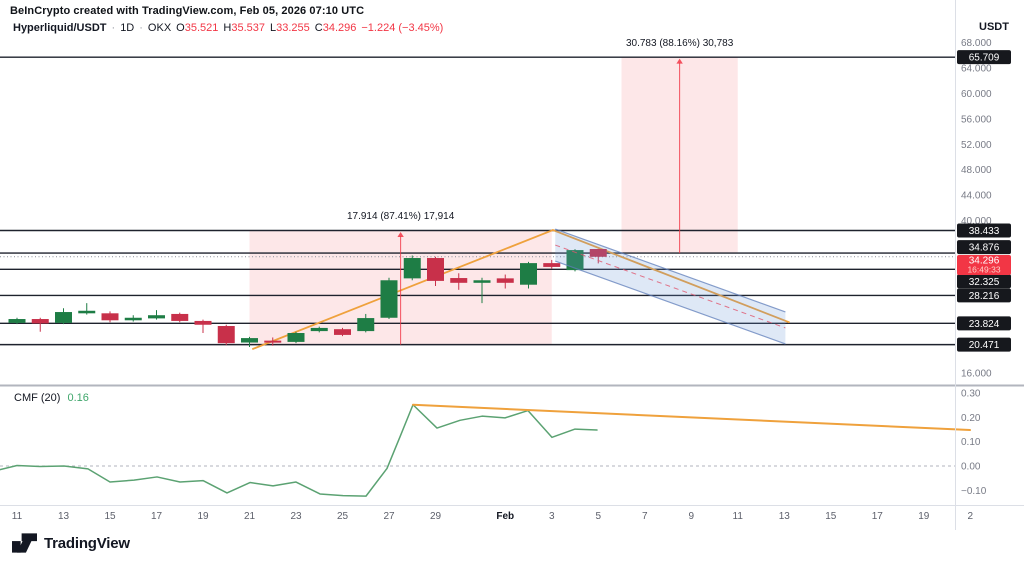 The height and width of the screenshot is (563, 1024). Describe the element at coordinates (976, 94) in the screenshot. I see `price-axis-label: 60.000` at that location.